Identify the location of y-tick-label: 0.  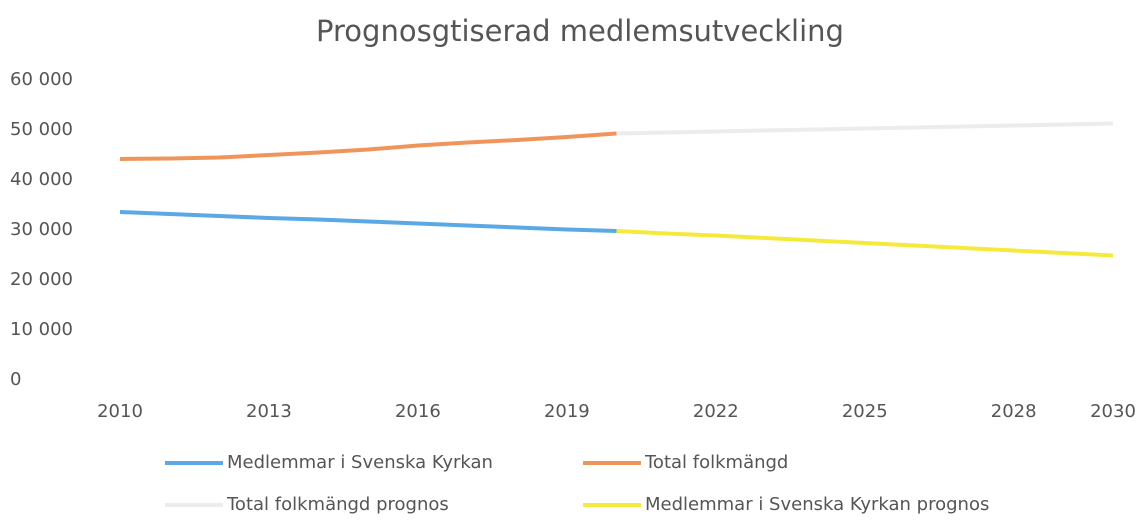
(15, 379).